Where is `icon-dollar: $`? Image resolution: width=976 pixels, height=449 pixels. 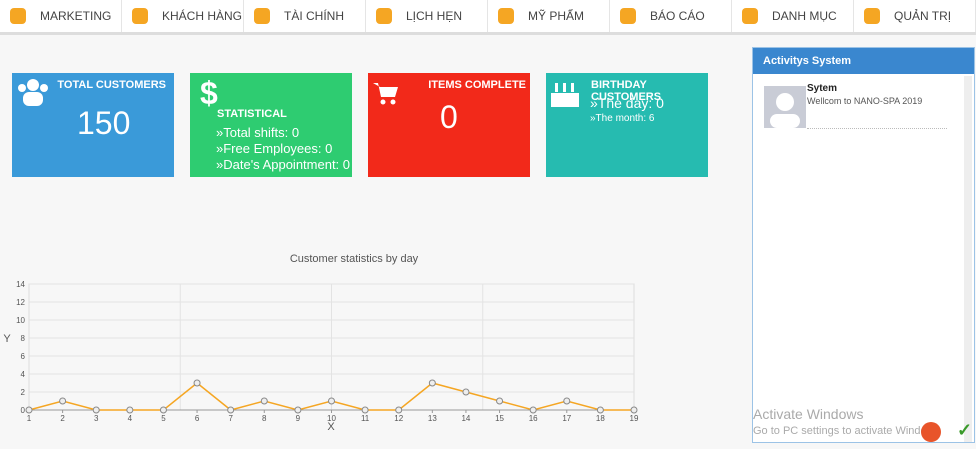 icon-dollar: $ is located at coordinates (209, 93).